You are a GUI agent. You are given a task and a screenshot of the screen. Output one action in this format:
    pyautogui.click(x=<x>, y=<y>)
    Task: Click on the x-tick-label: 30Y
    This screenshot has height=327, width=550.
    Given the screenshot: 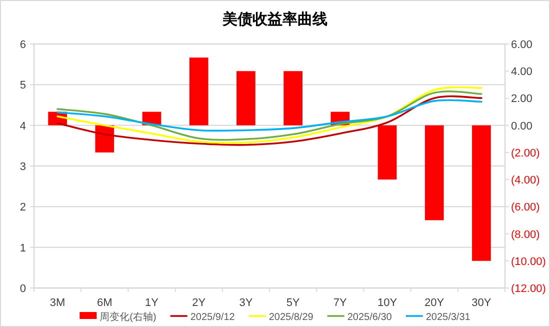 What is the action you would take?
    pyautogui.click(x=482, y=303)
    